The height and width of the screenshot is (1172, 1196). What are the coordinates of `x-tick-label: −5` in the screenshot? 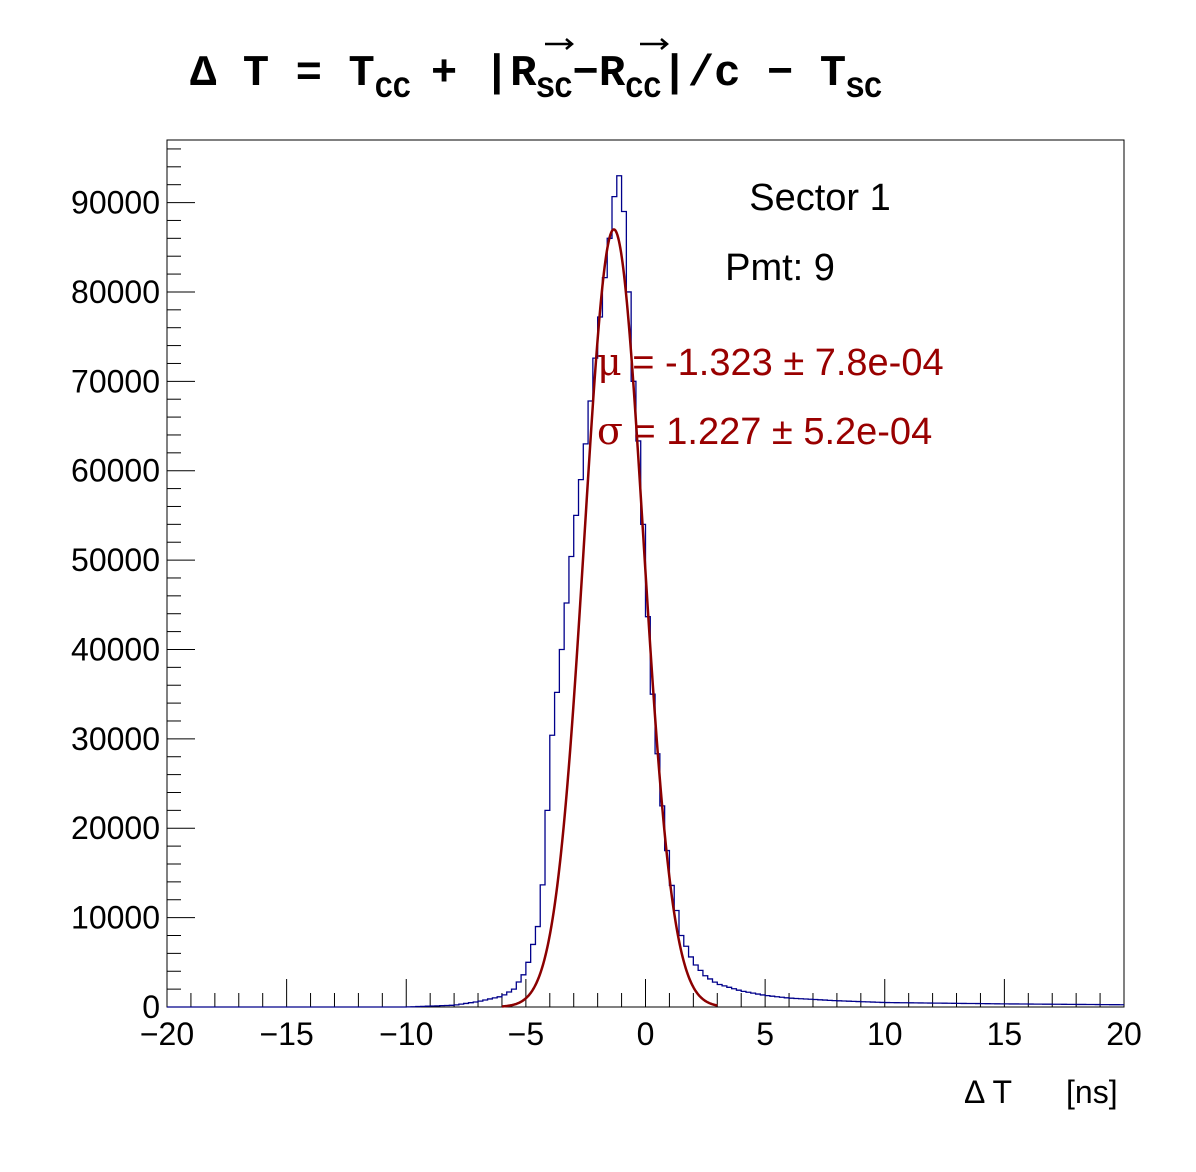 It's located at (526, 1034).